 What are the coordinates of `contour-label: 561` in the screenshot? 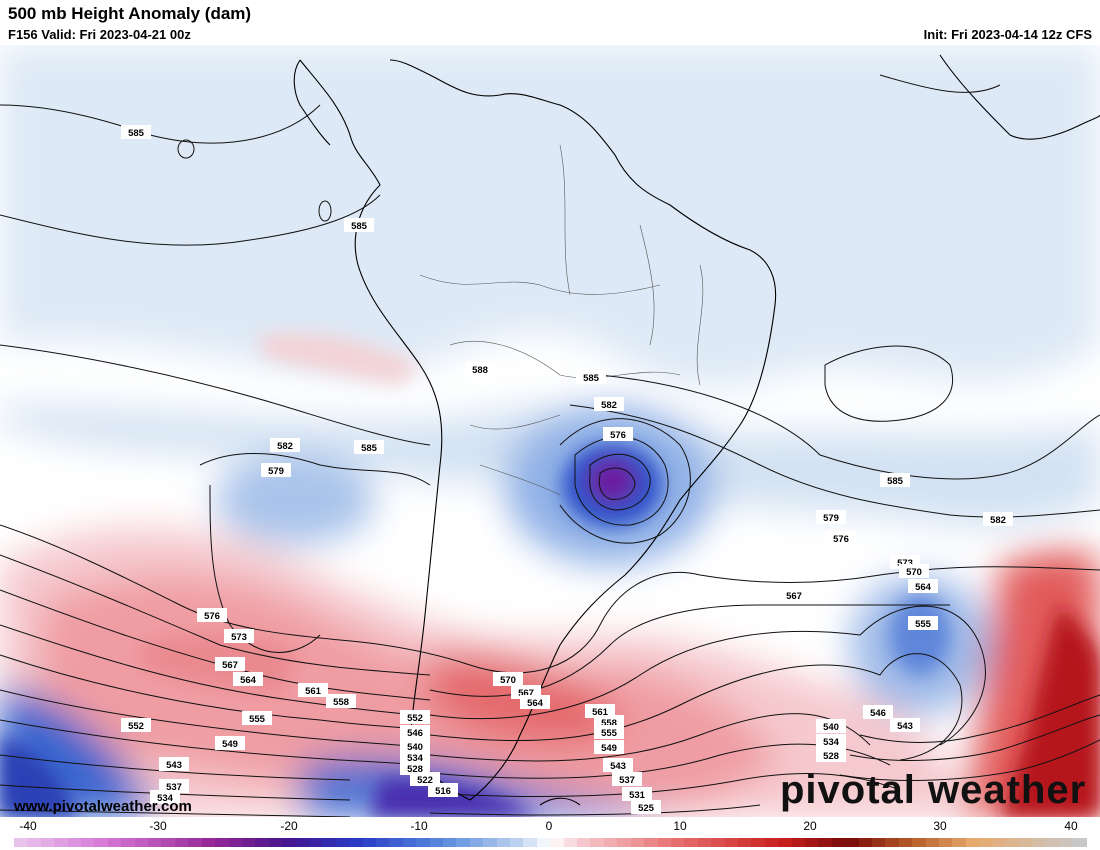 It's located at (600, 712).